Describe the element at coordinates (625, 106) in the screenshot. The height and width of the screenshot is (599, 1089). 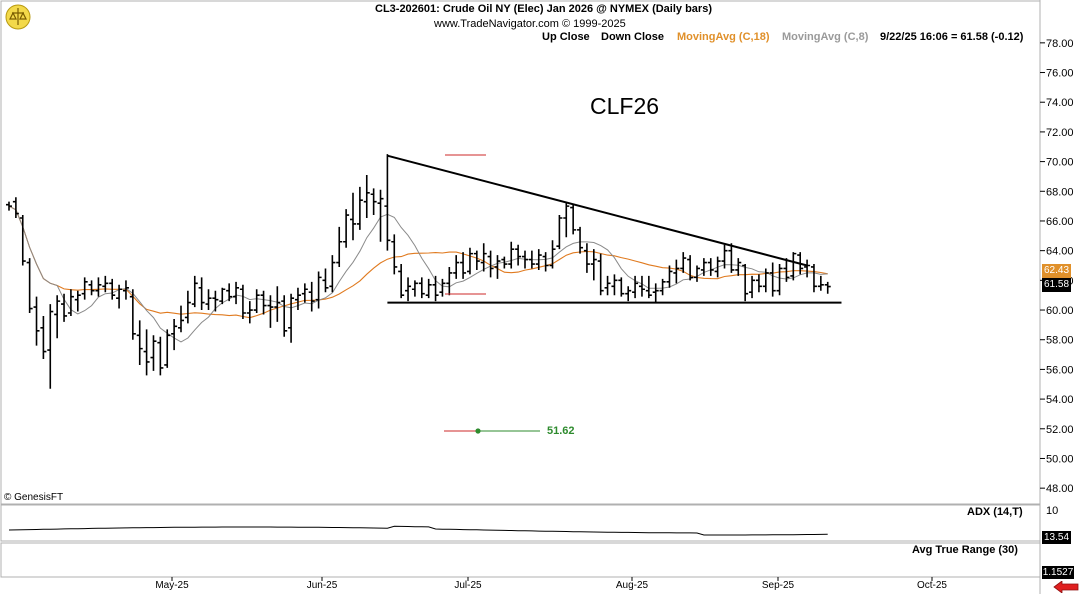
I see `symbol-label: CLF26` at that location.